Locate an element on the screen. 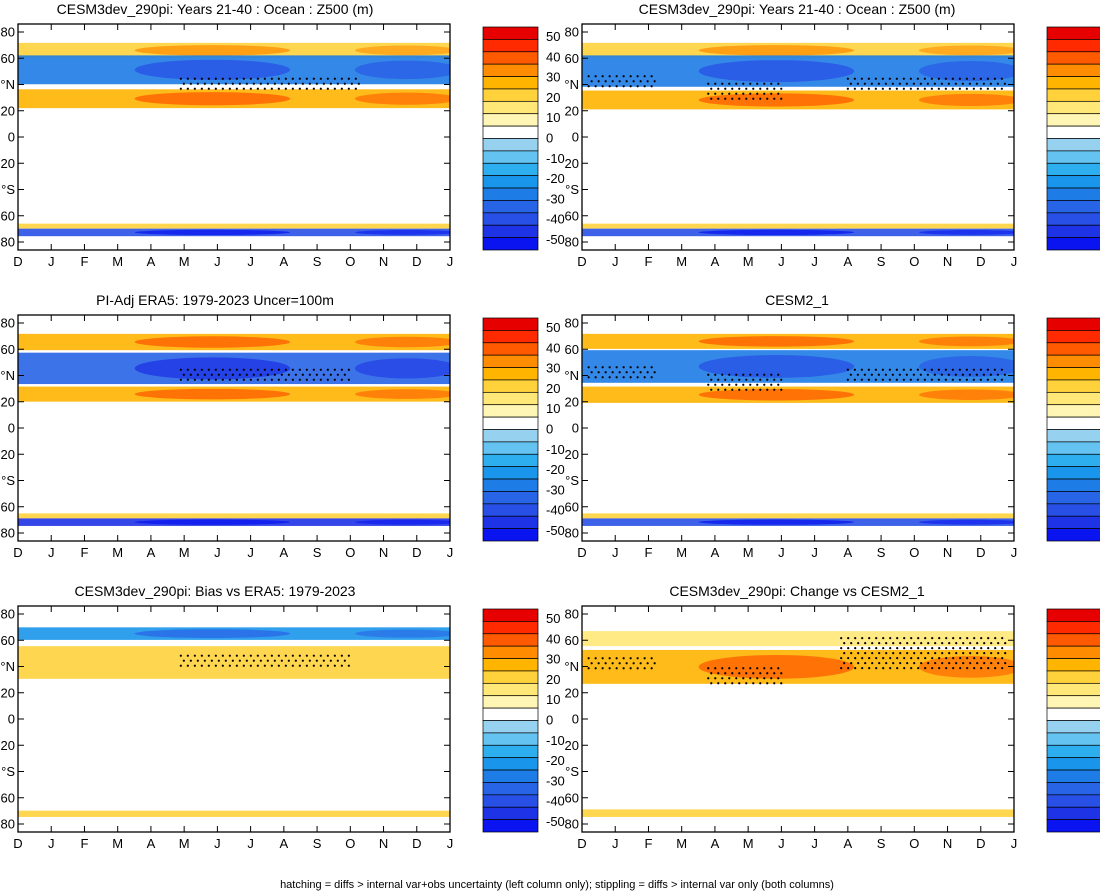 The image size is (1100, 891). x-tick-label: S is located at coordinates (317, 261).